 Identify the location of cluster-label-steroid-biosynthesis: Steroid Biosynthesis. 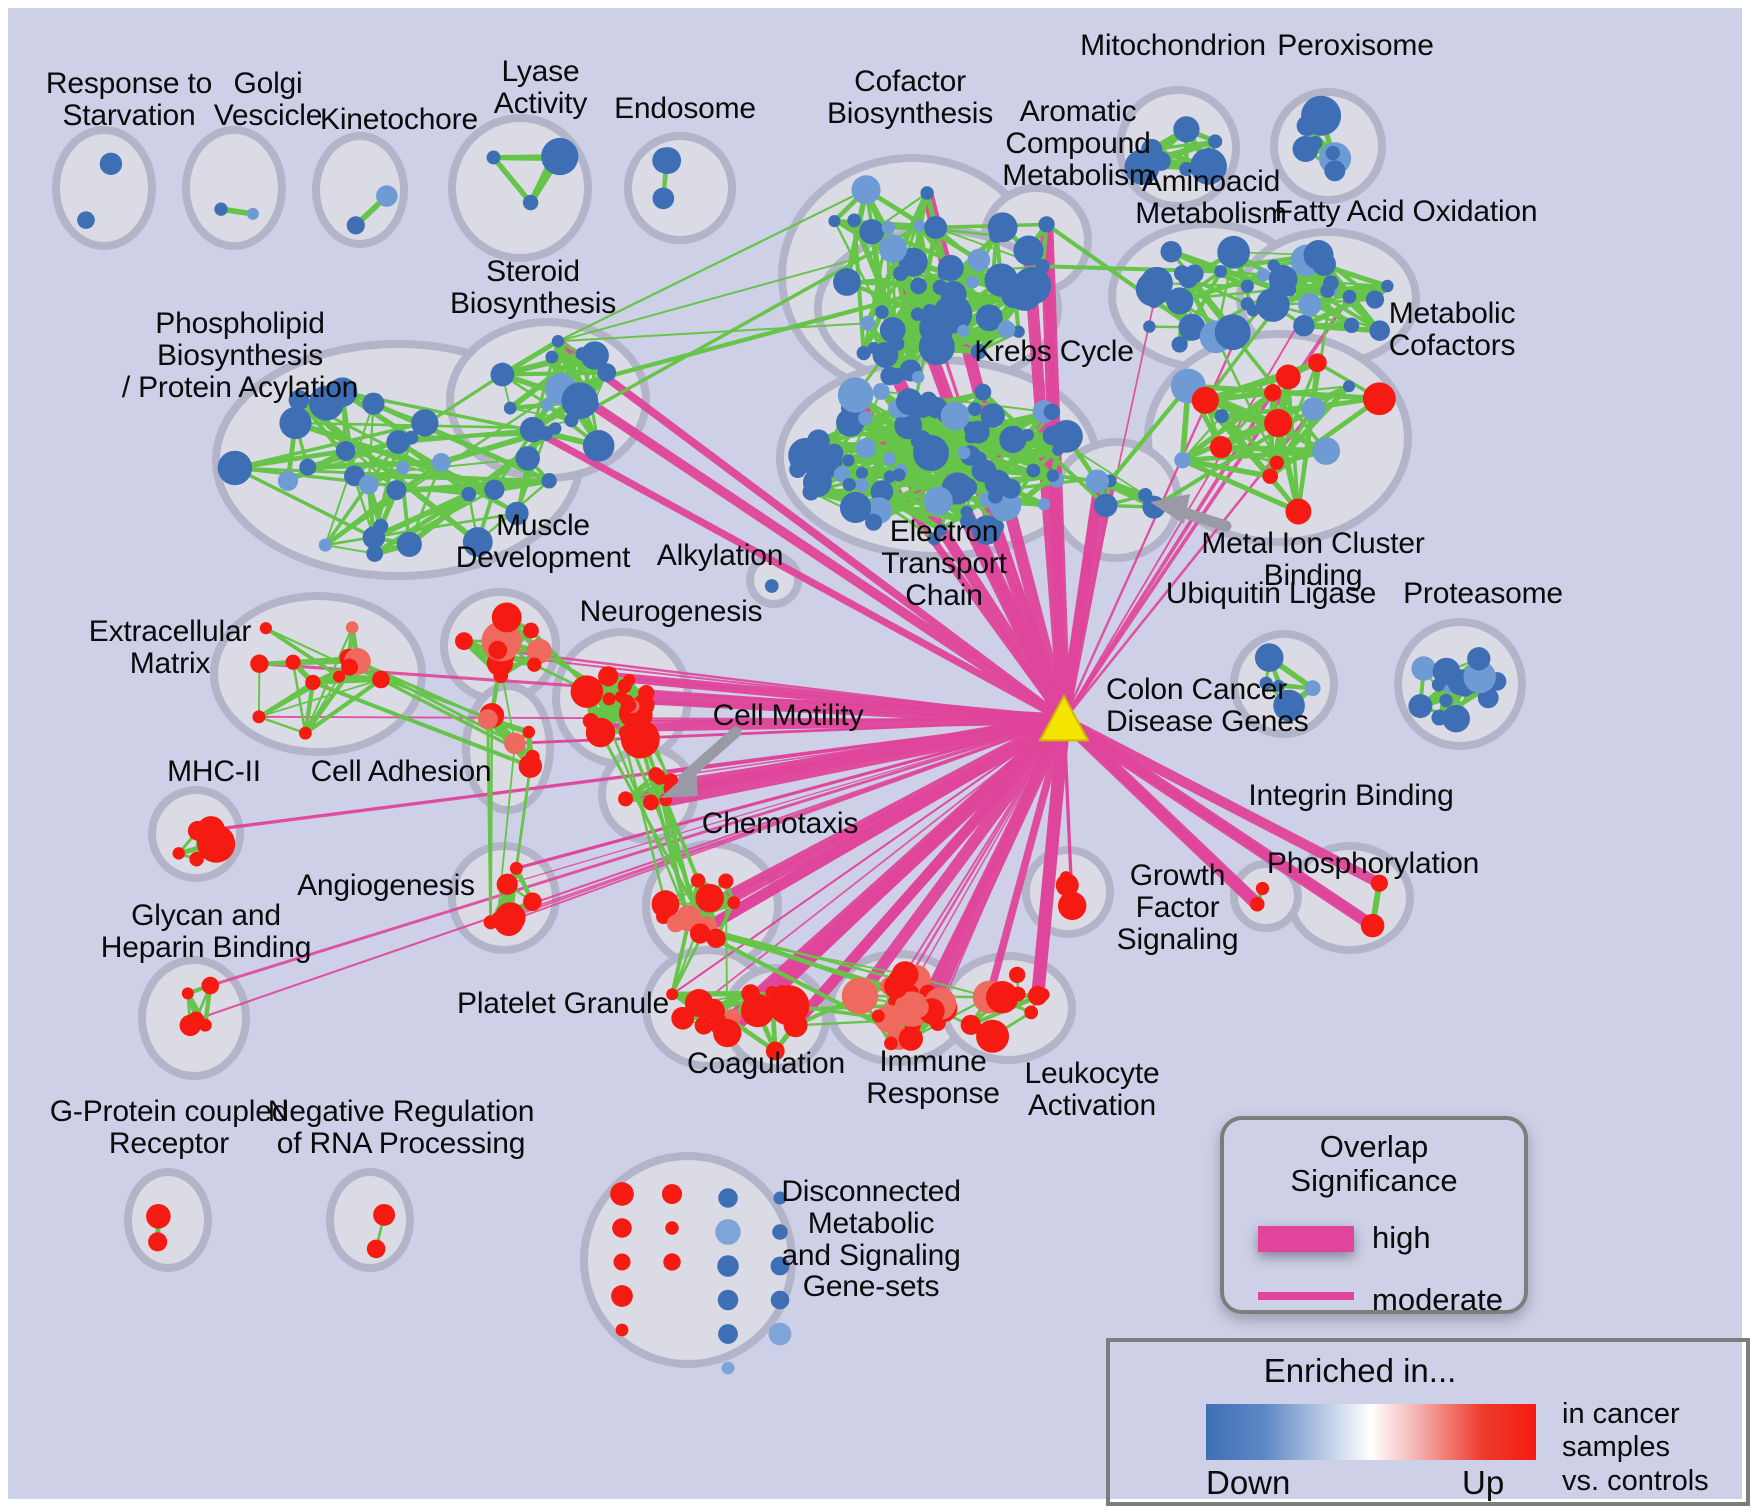
(532, 287).